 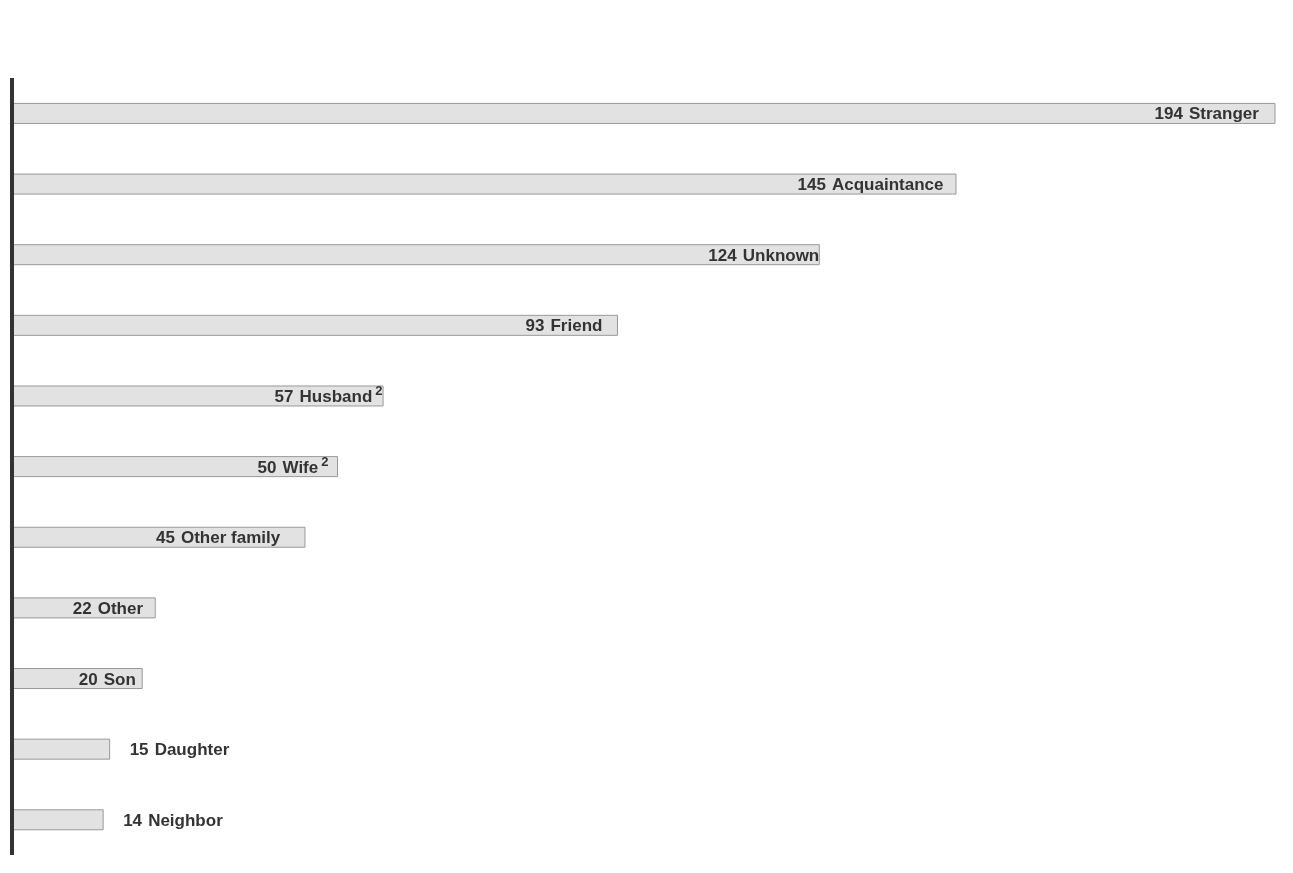 What do you see at coordinates (192, 750) in the screenshot?
I see `y-tick-label: Daughter` at bounding box center [192, 750].